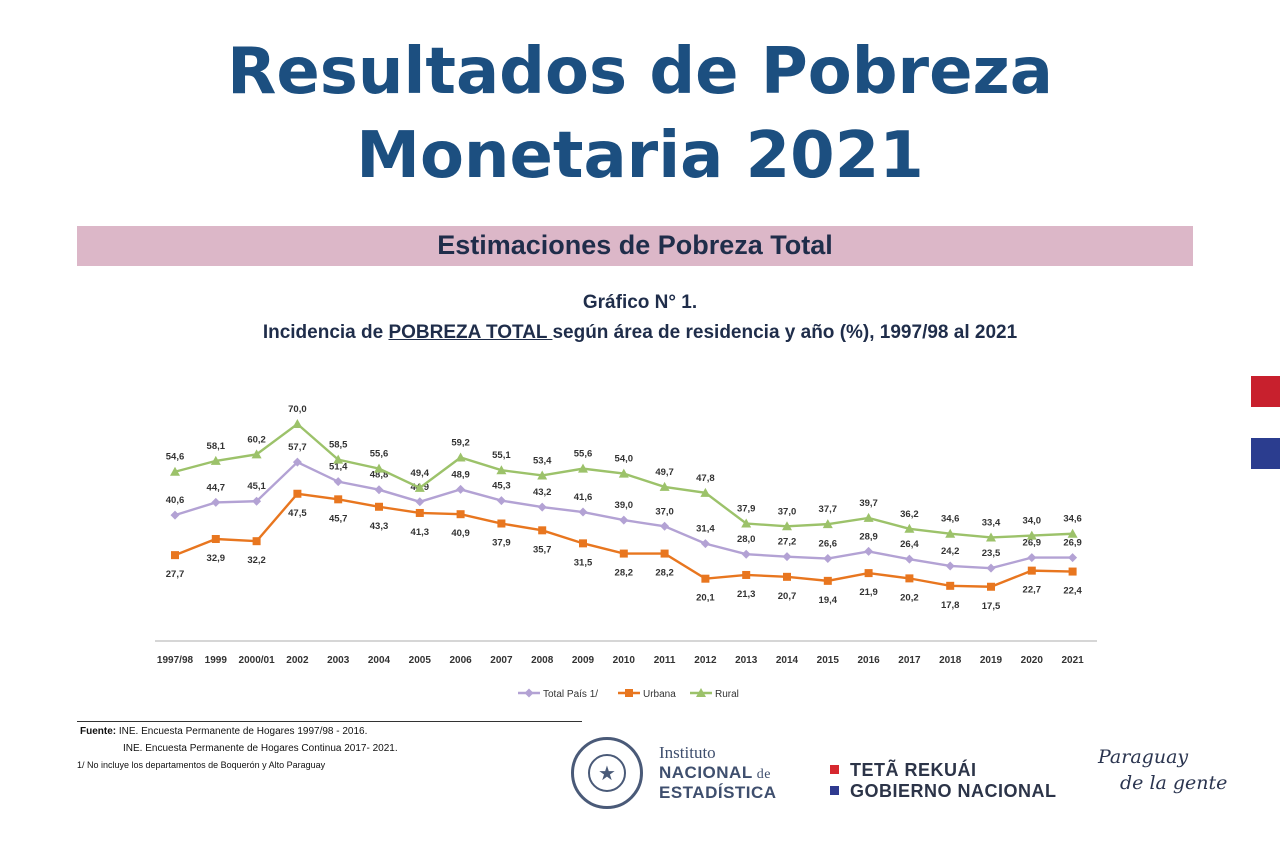  I want to click on data-label: 26,4, so click(909, 544).